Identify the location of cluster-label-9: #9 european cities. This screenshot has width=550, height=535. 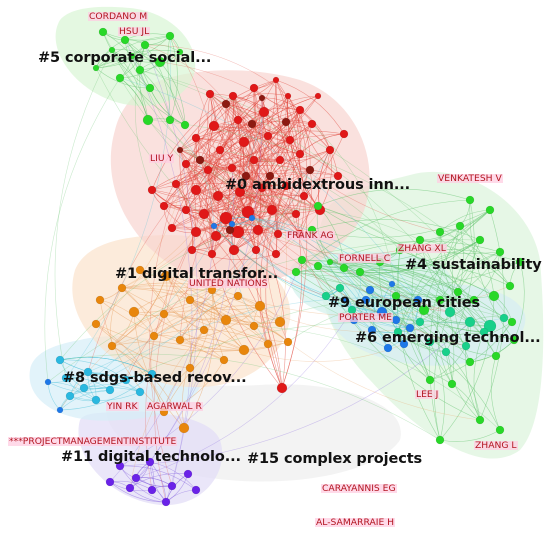
(404, 303).